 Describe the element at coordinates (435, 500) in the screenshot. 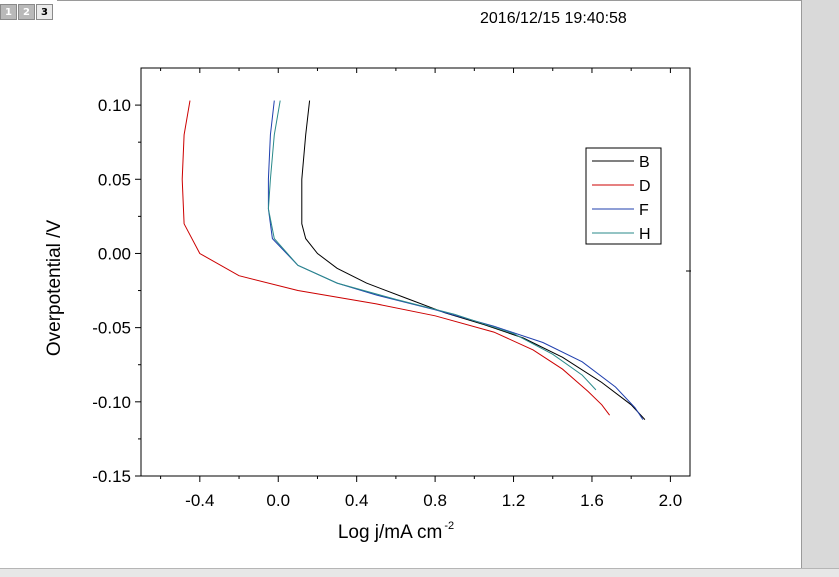

I see `x-tick-label: 0.8` at that location.